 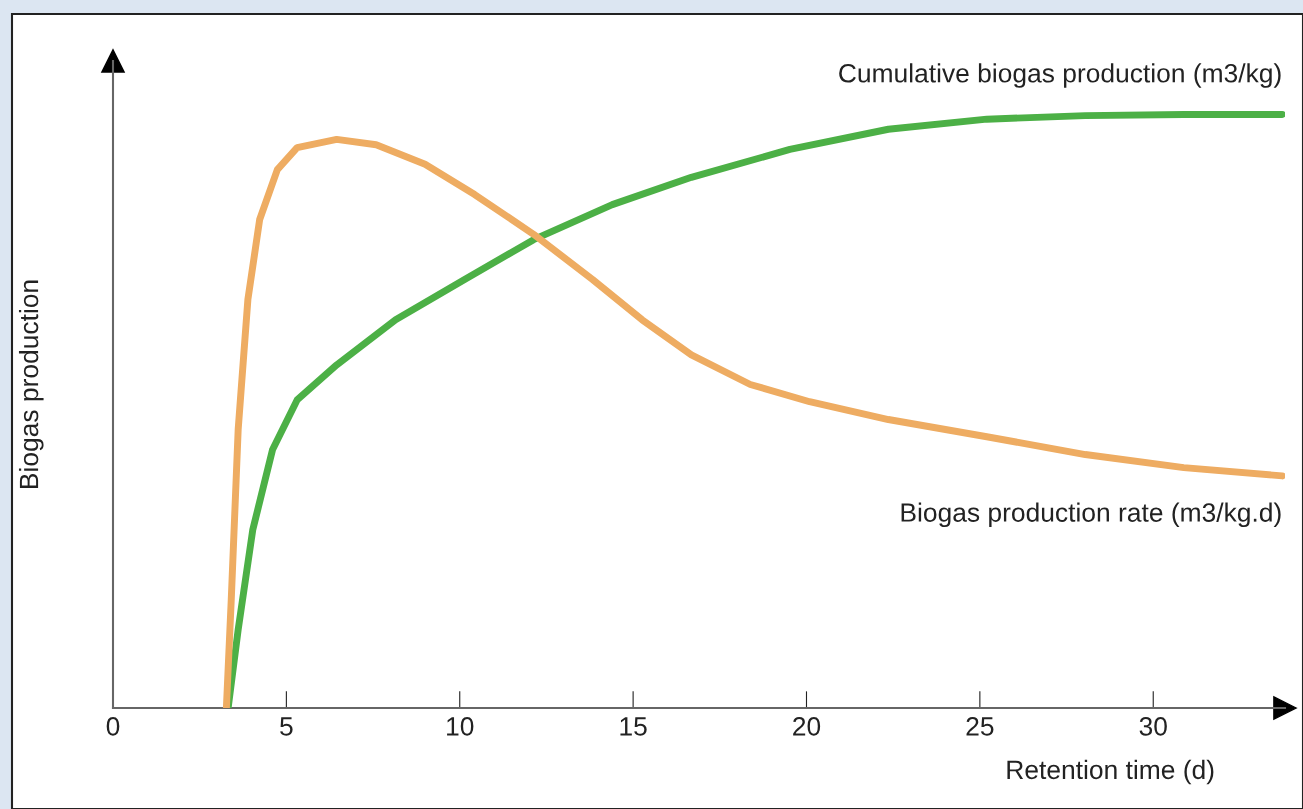 What do you see at coordinates (1110, 772) in the screenshot?
I see `x-axis-title: Retention time (d)` at bounding box center [1110, 772].